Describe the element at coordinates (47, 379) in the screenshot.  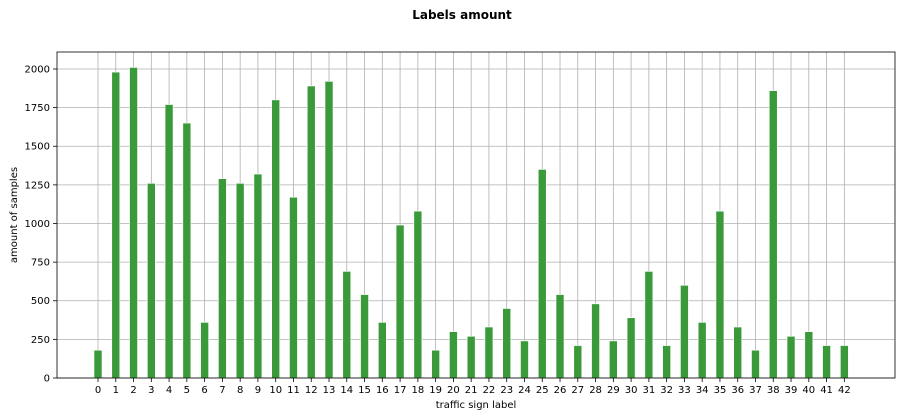
I see `y-tick-label: 0` at that location.